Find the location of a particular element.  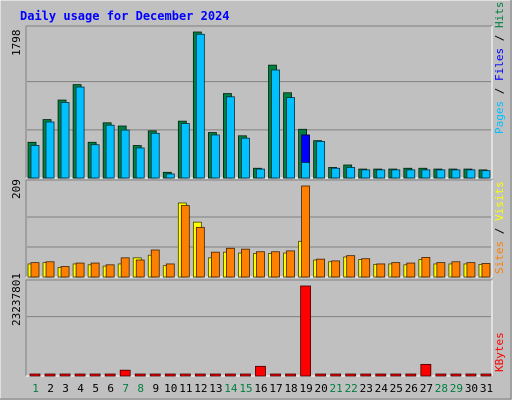

middle-panel-ymax-label: 209 is located at coordinates (16, 189).